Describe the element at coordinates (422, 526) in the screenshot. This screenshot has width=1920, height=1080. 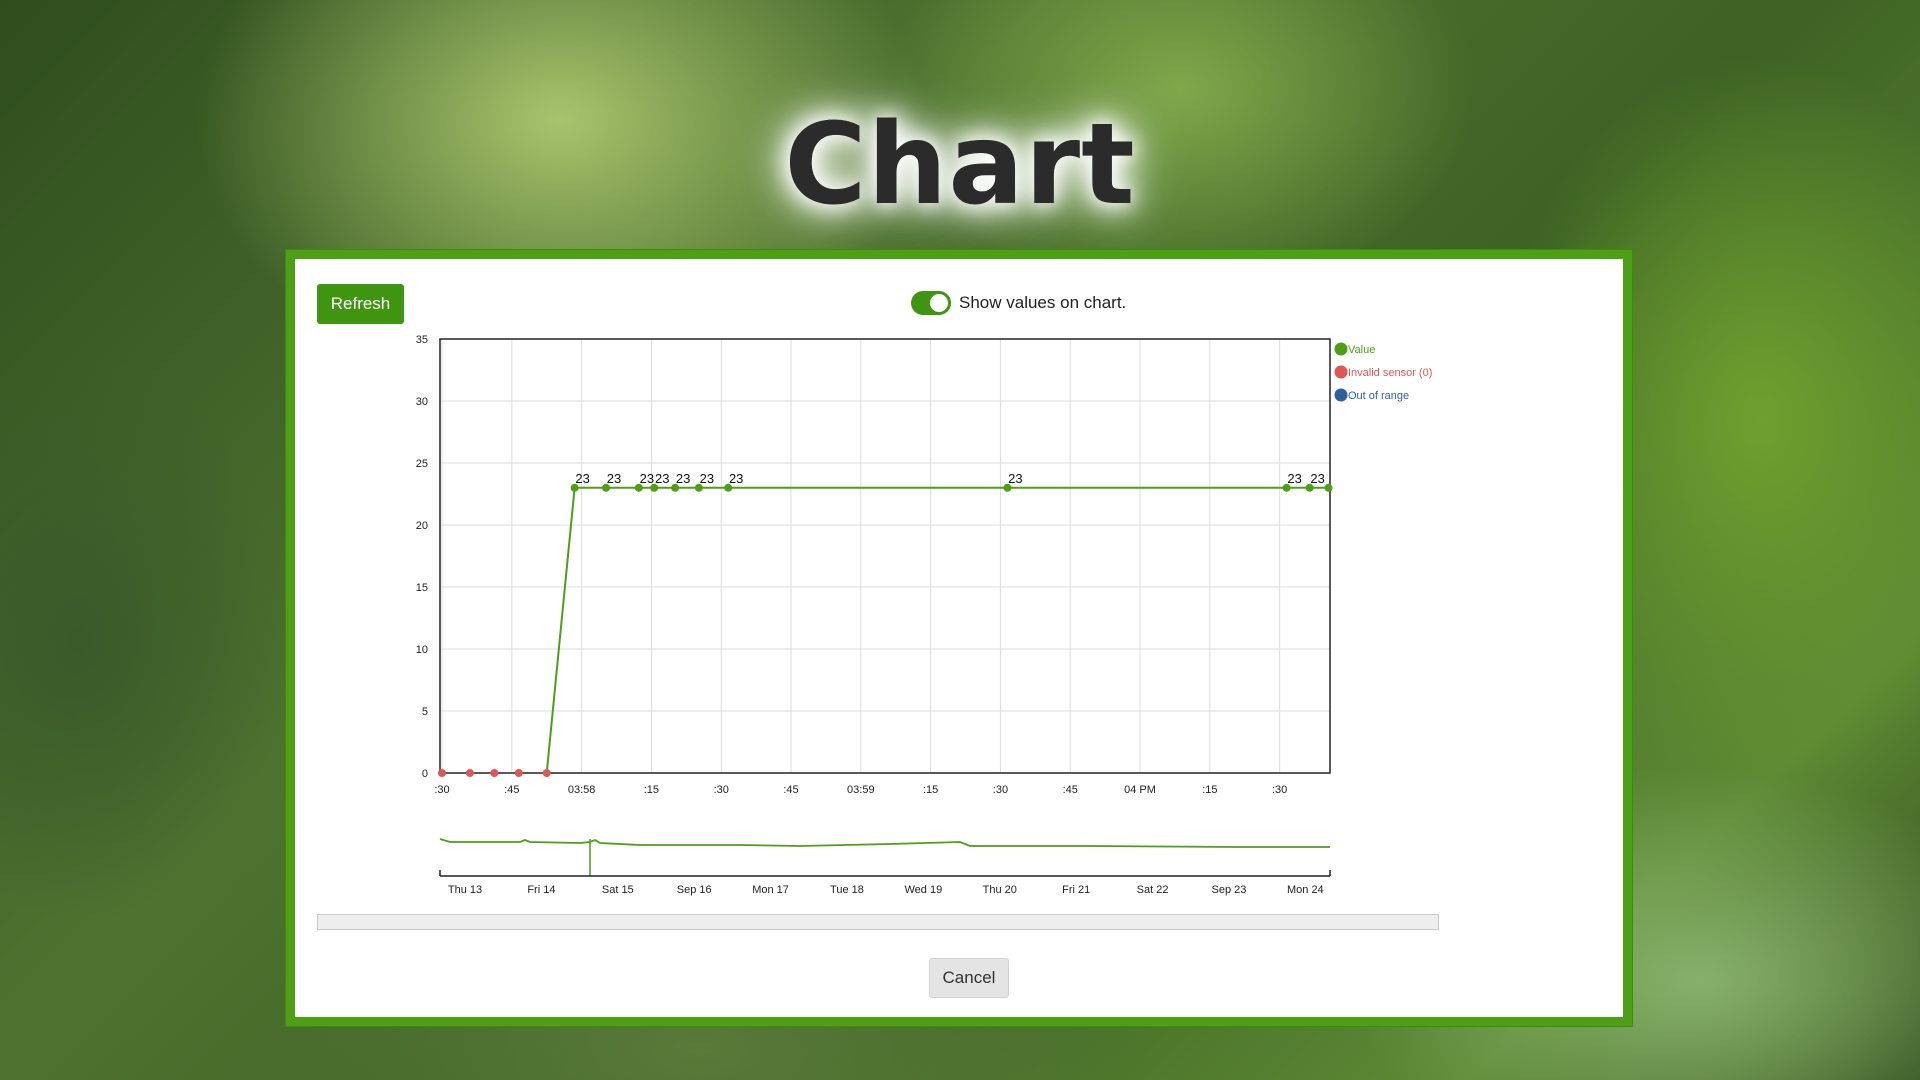
I see `y-tick-label: 20` at that location.